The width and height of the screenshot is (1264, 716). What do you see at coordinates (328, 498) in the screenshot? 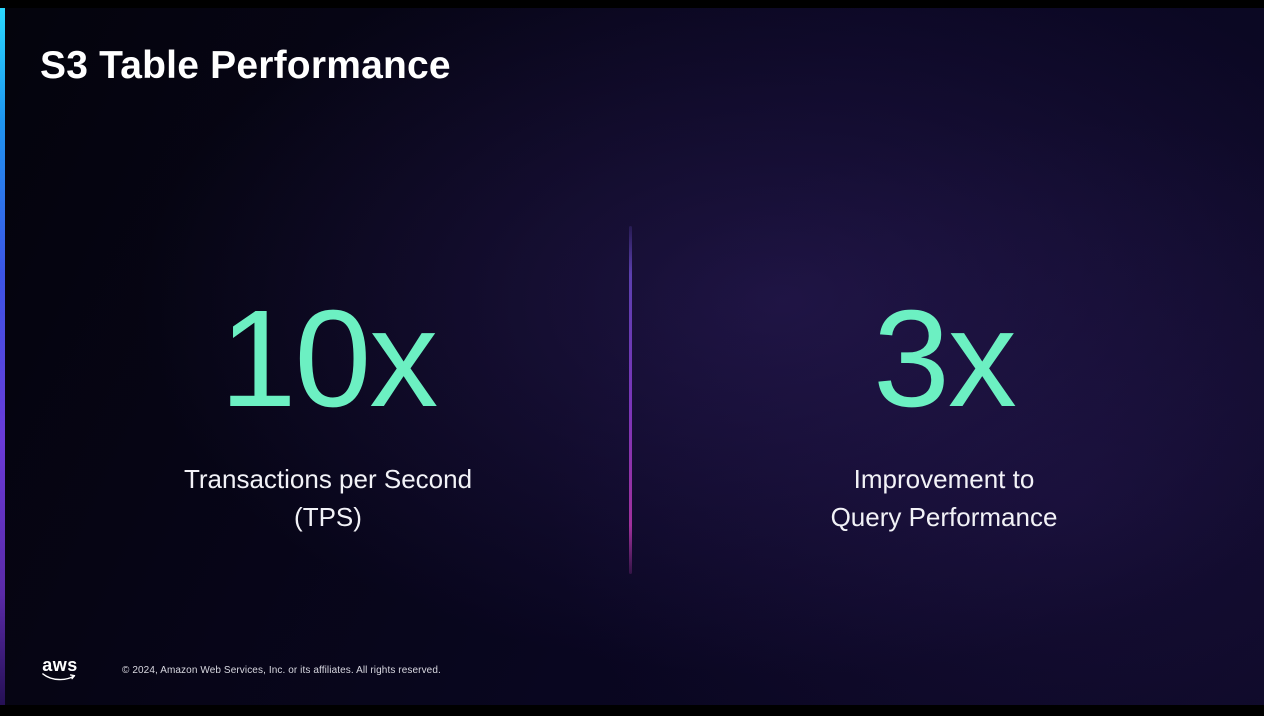
I see `stat-label-tps: Transactions per Second (TPS)` at bounding box center [328, 498].